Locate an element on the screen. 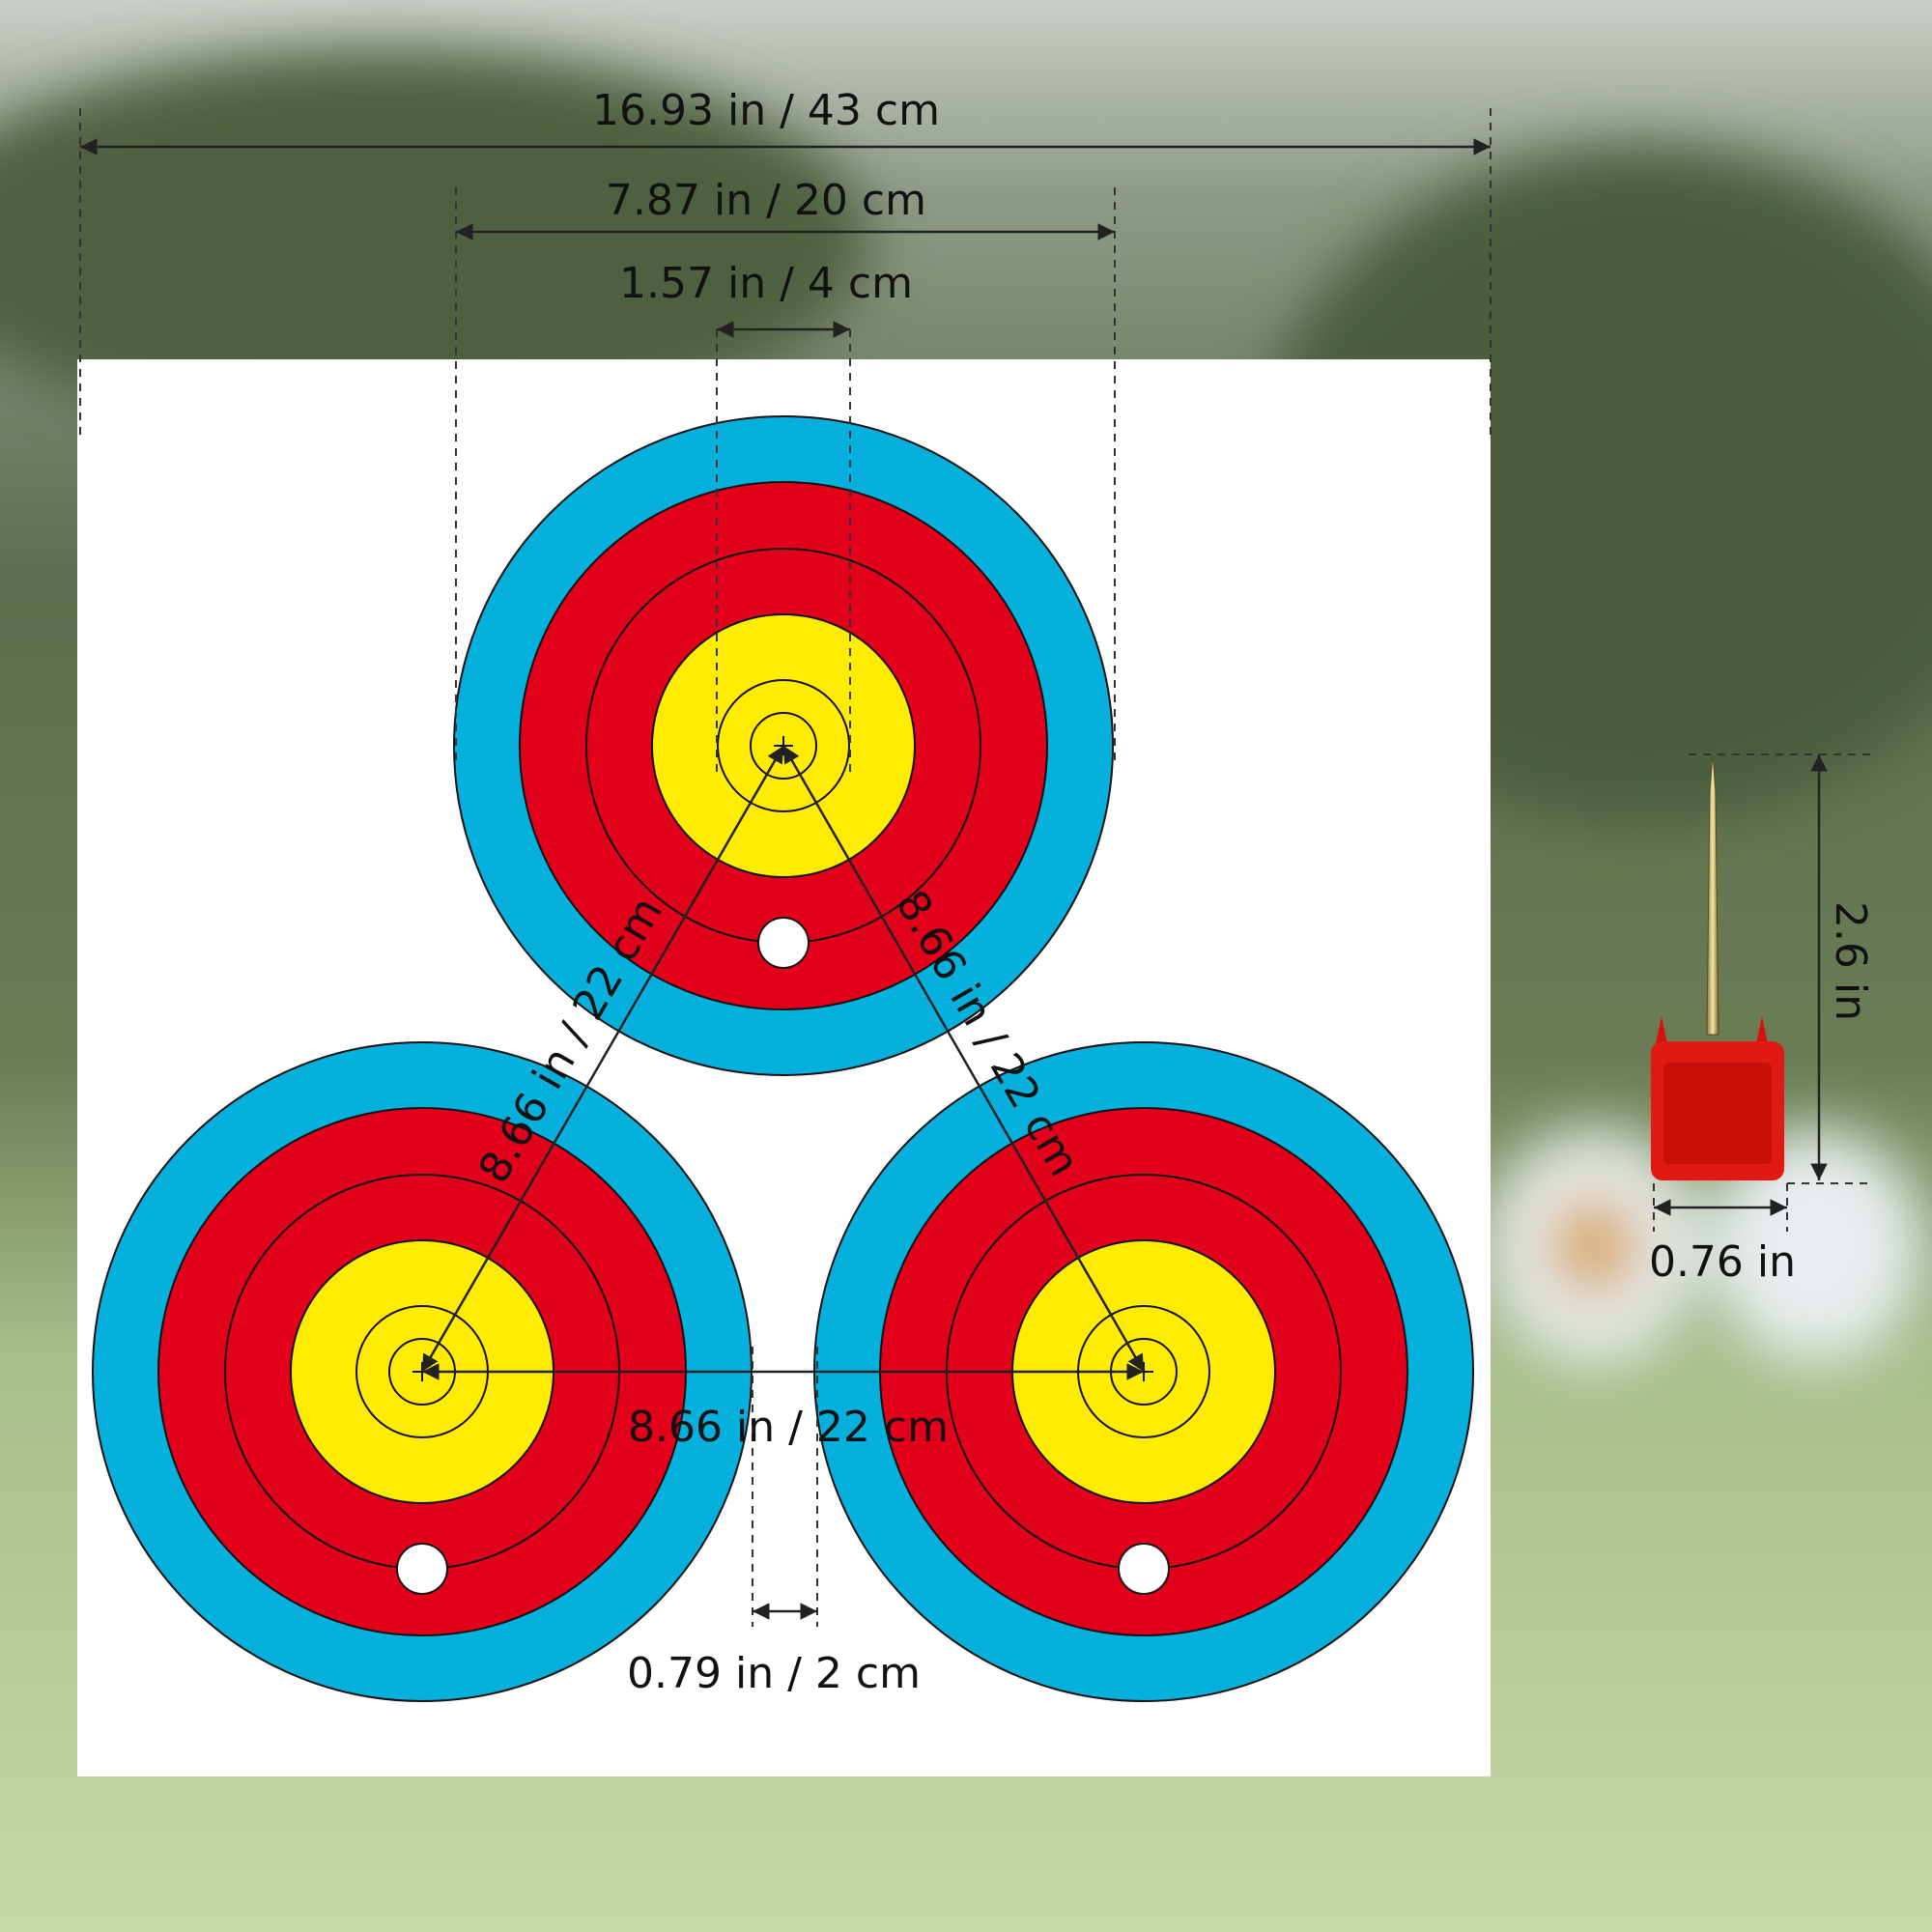 The height and width of the screenshot is (1932, 1932). center-diameter-label: 1.57 in / 4 cm is located at coordinates (766, 283).